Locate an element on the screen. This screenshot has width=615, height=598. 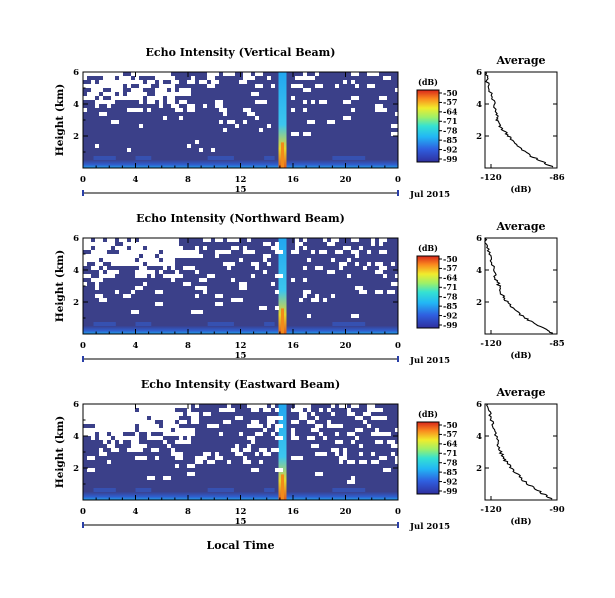
x-tick-label: 12 is located at coordinates (241, 180).